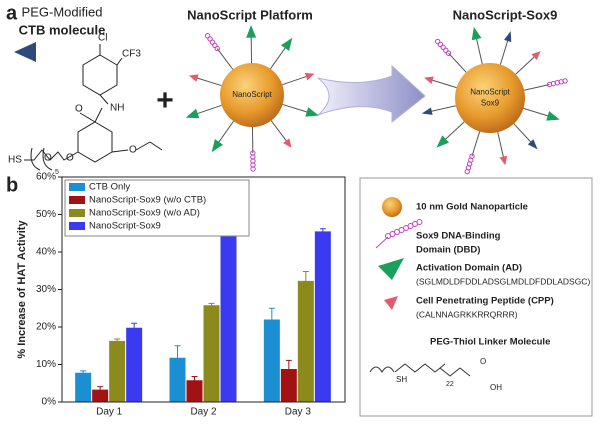  What do you see at coordinates (131, 54) in the screenshot?
I see `atom-label: CF3` at bounding box center [131, 54].